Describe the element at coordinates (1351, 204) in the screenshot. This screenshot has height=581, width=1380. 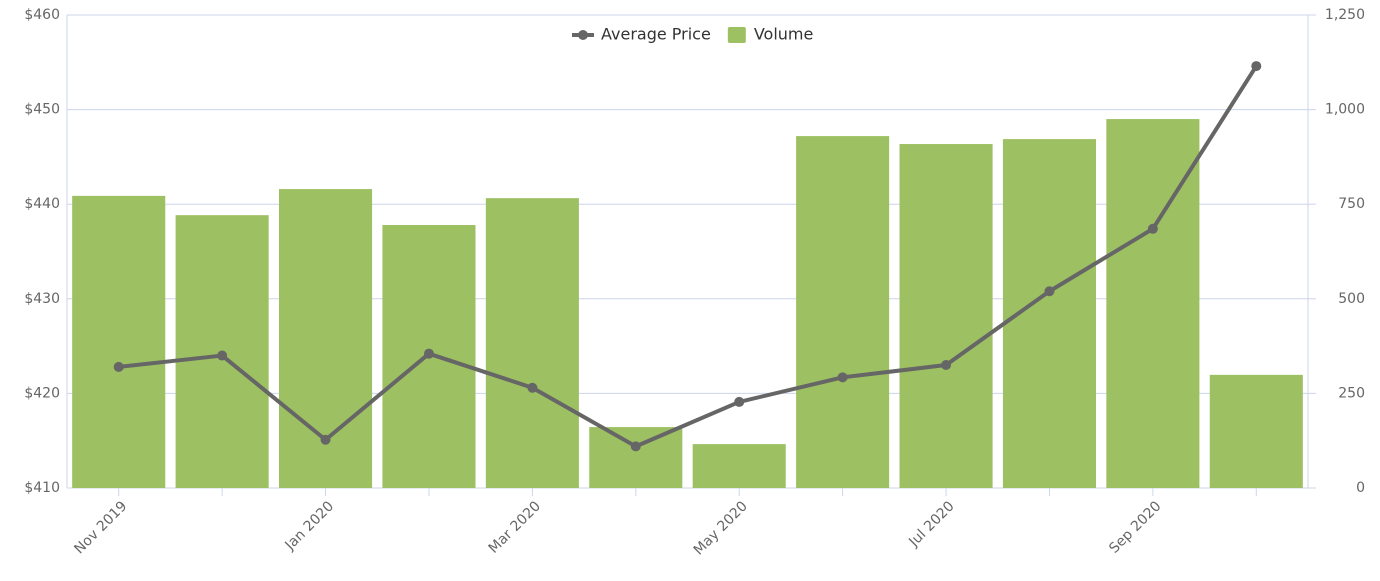
I see `y2-tick-label: 750` at that location.